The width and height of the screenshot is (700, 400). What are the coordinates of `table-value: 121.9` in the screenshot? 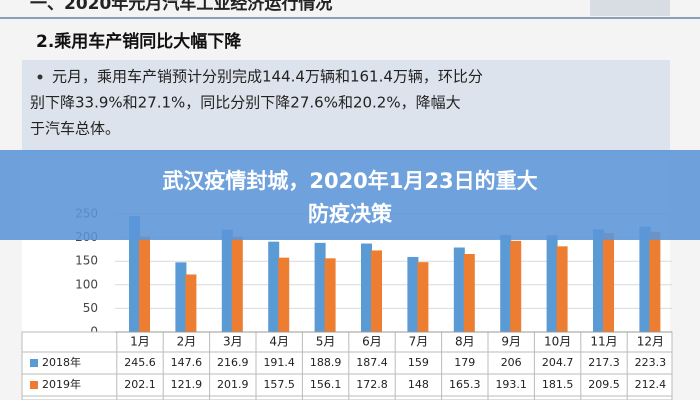 It's located at (187, 384).